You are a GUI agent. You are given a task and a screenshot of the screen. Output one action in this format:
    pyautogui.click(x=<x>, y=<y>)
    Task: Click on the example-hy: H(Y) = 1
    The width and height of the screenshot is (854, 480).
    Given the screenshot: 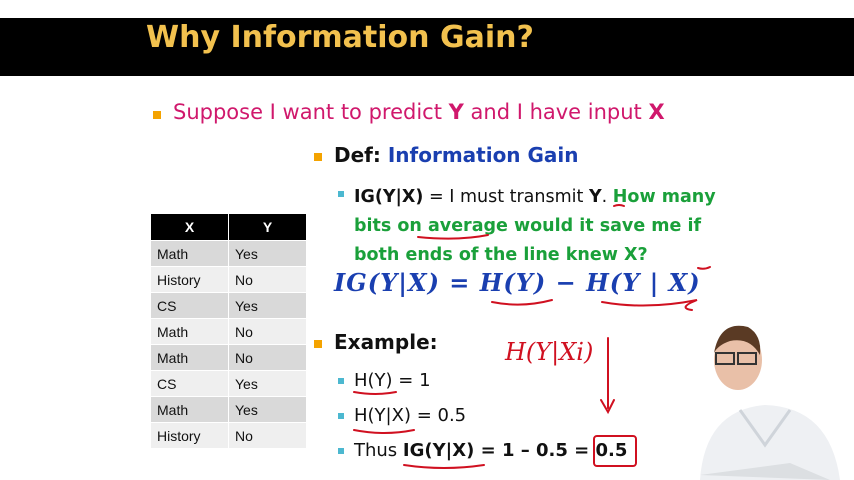 What is the action you would take?
    pyautogui.click(x=392, y=380)
    